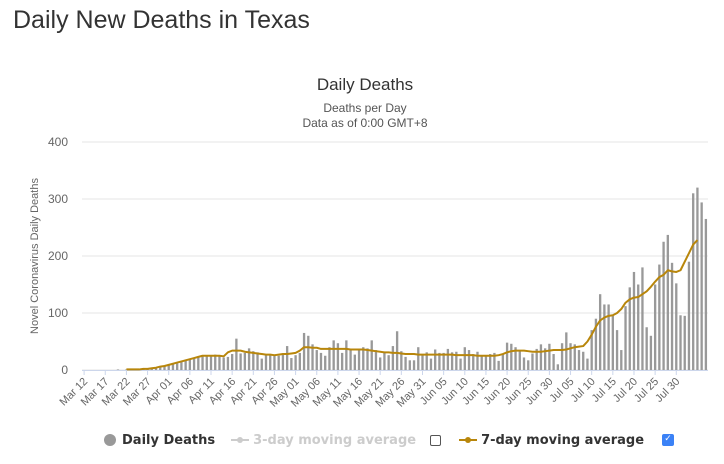 This screenshot has height=464, width=724. What do you see at coordinates (64, 370) in the screenshot?
I see `y-tick-label: 0` at bounding box center [64, 370].